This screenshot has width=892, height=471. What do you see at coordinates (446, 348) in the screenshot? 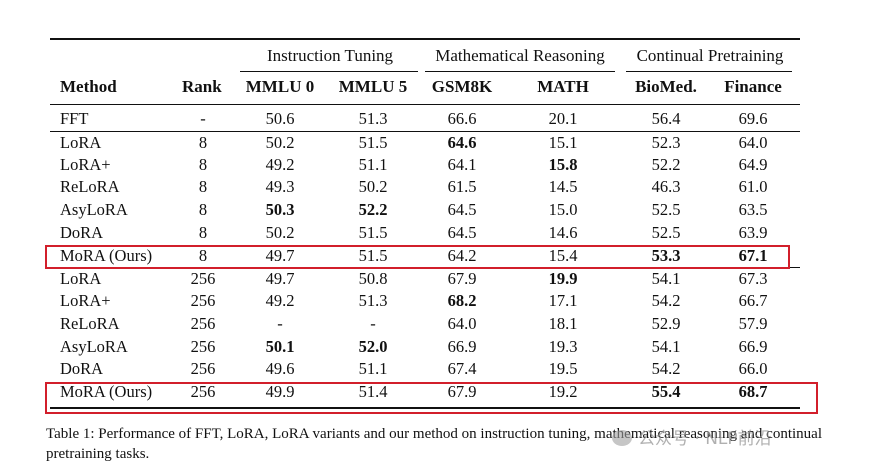
I see `table-row: AsyLoRA 256 50.1 52.0 66.9 19.3 54.1 66.9` at bounding box center [446, 348].